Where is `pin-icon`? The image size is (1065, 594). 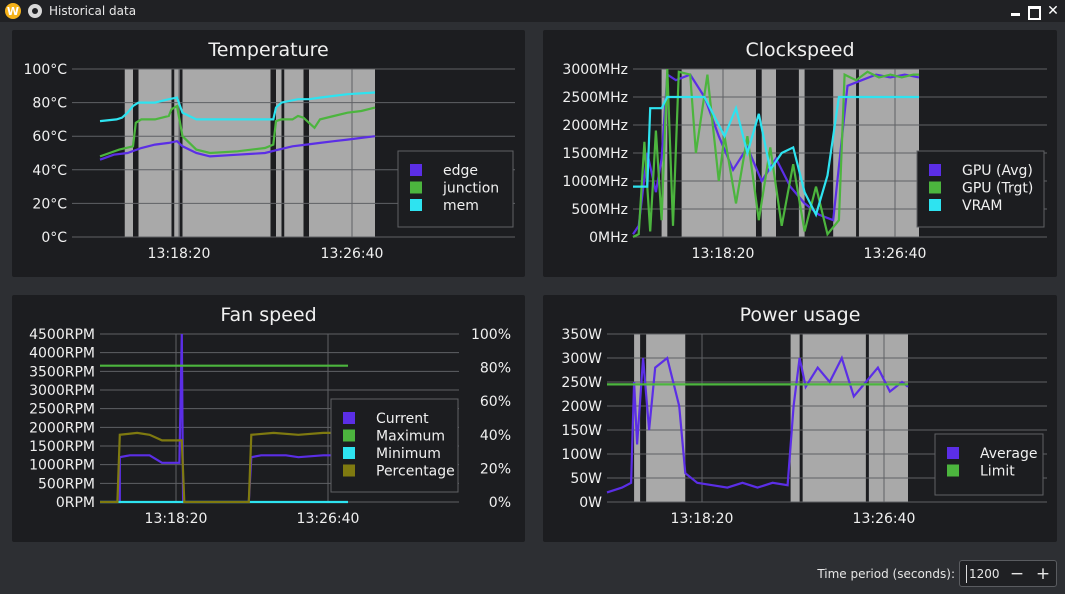
pin-icon is located at coordinates (35, 11).